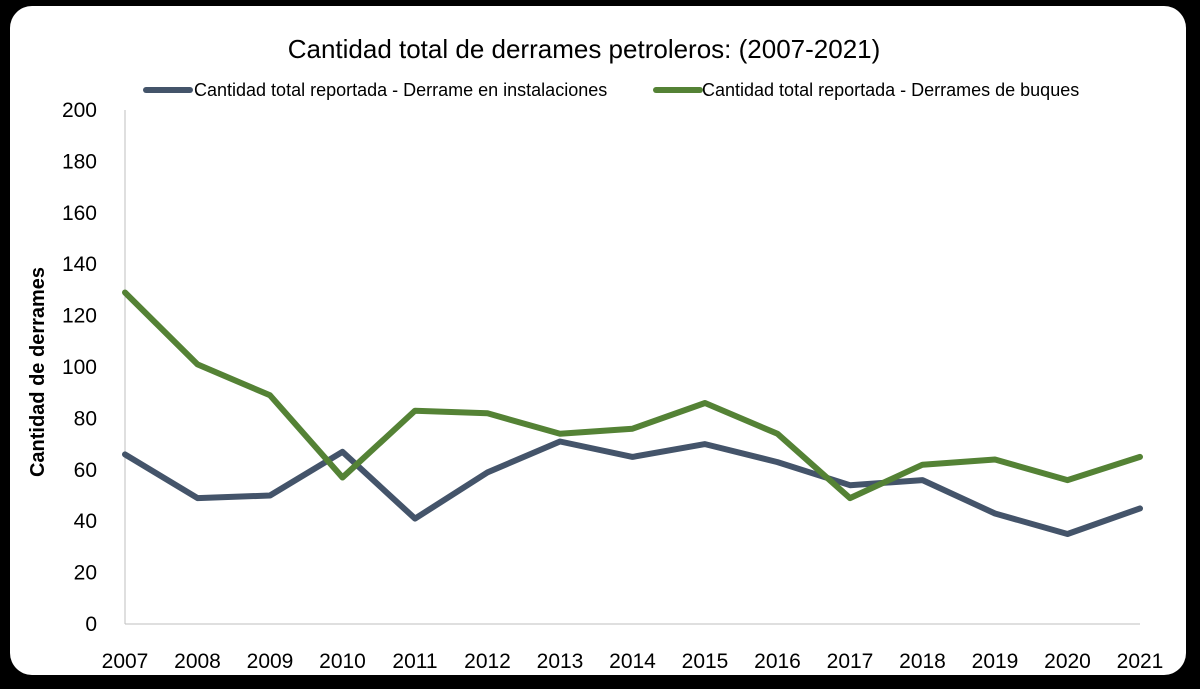 The image size is (1200, 689). Describe the element at coordinates (197, 661) in the screenshot. I see `x-tick-label: 2008` at that location.